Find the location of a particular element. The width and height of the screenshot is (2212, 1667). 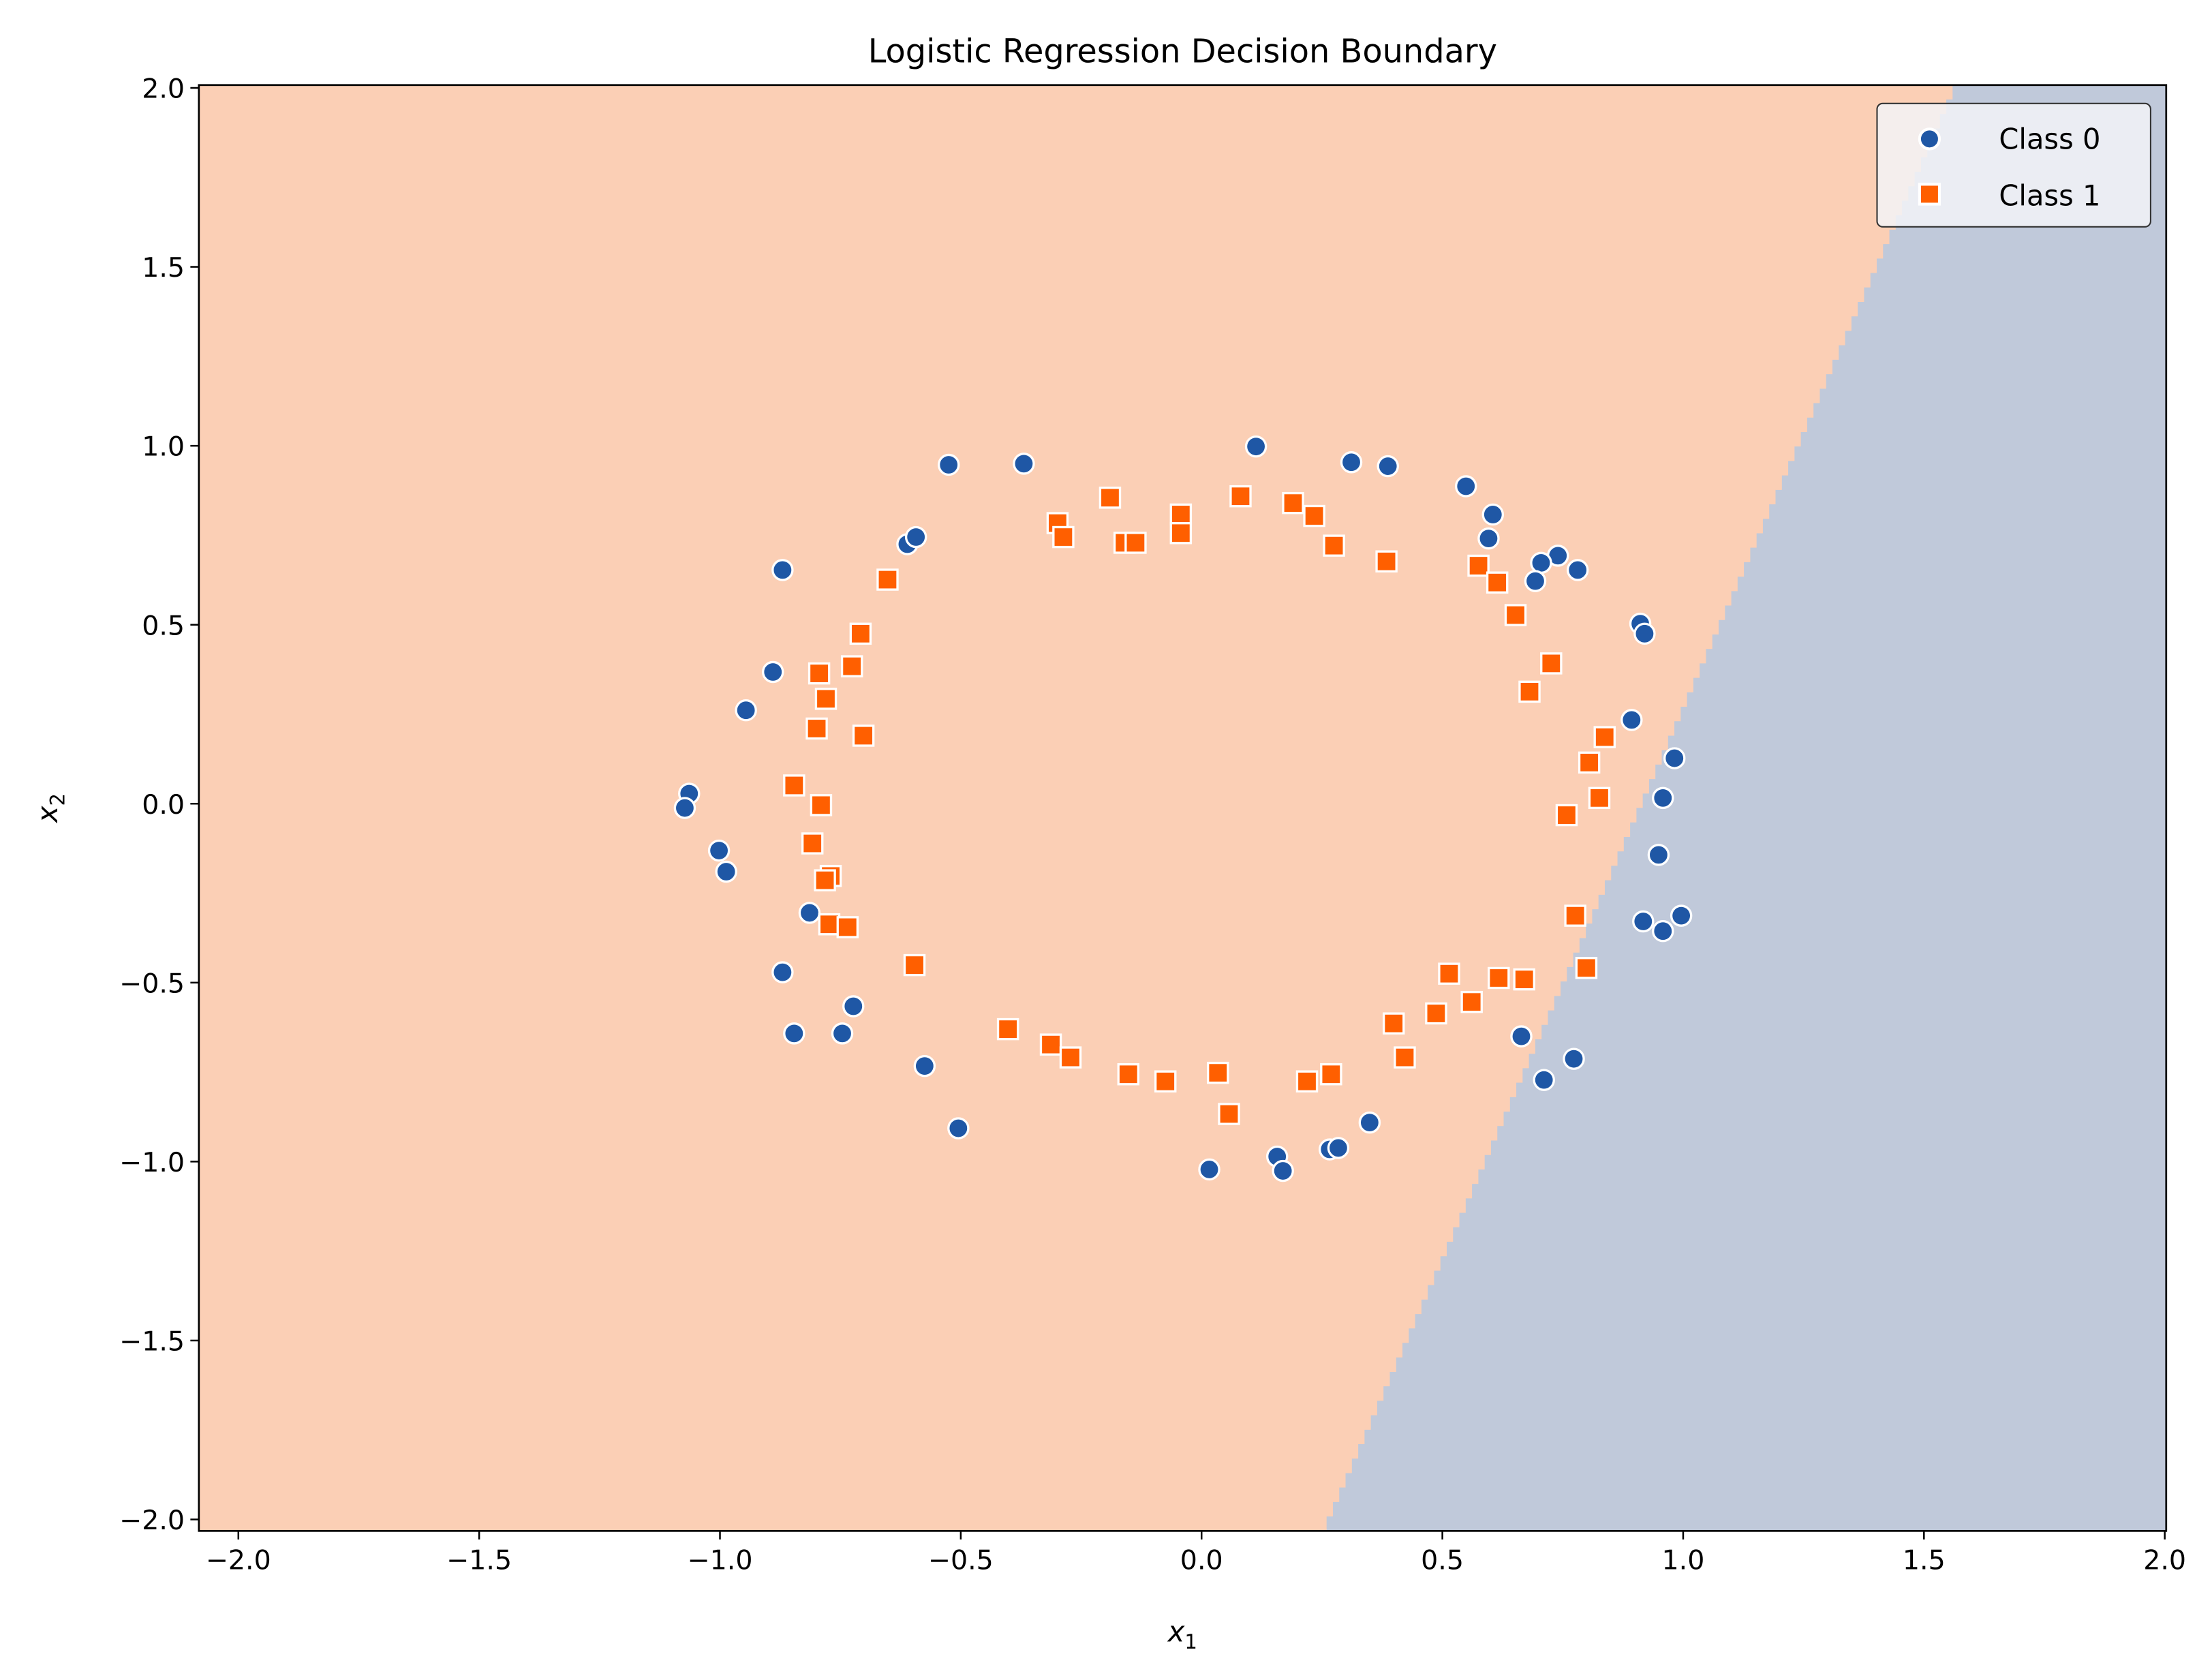

y-tick-label: 1.5 is located at coordinates (163, 268).